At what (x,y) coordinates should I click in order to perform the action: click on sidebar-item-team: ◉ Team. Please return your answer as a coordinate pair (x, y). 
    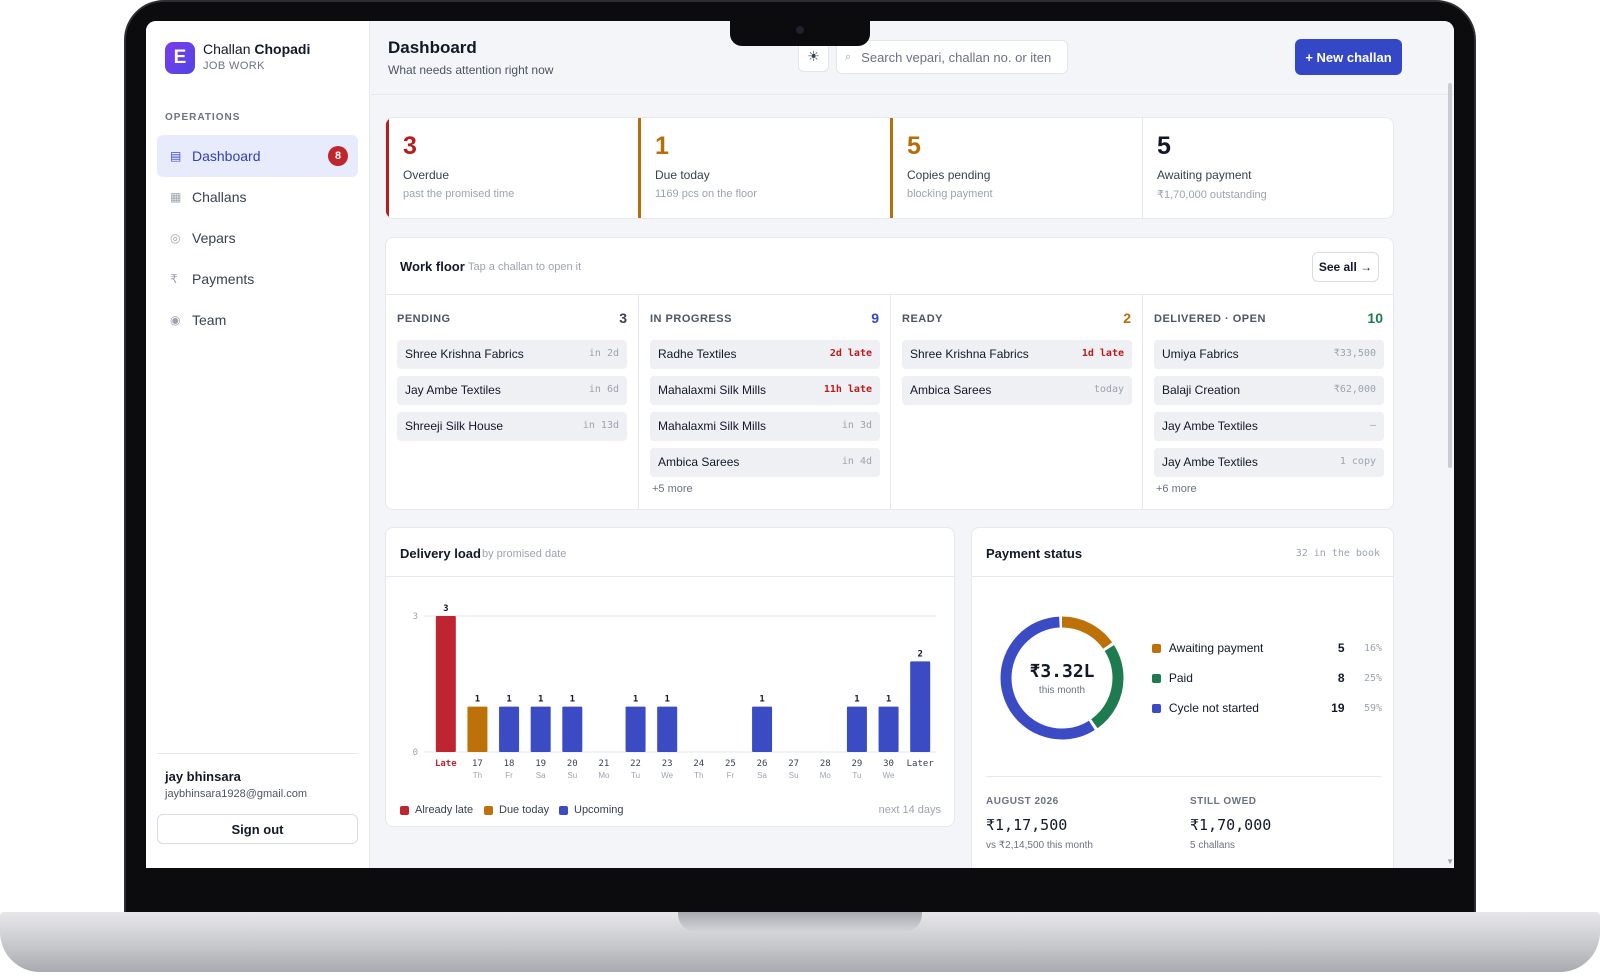
    Looking at the image, I should click on (257, 320).